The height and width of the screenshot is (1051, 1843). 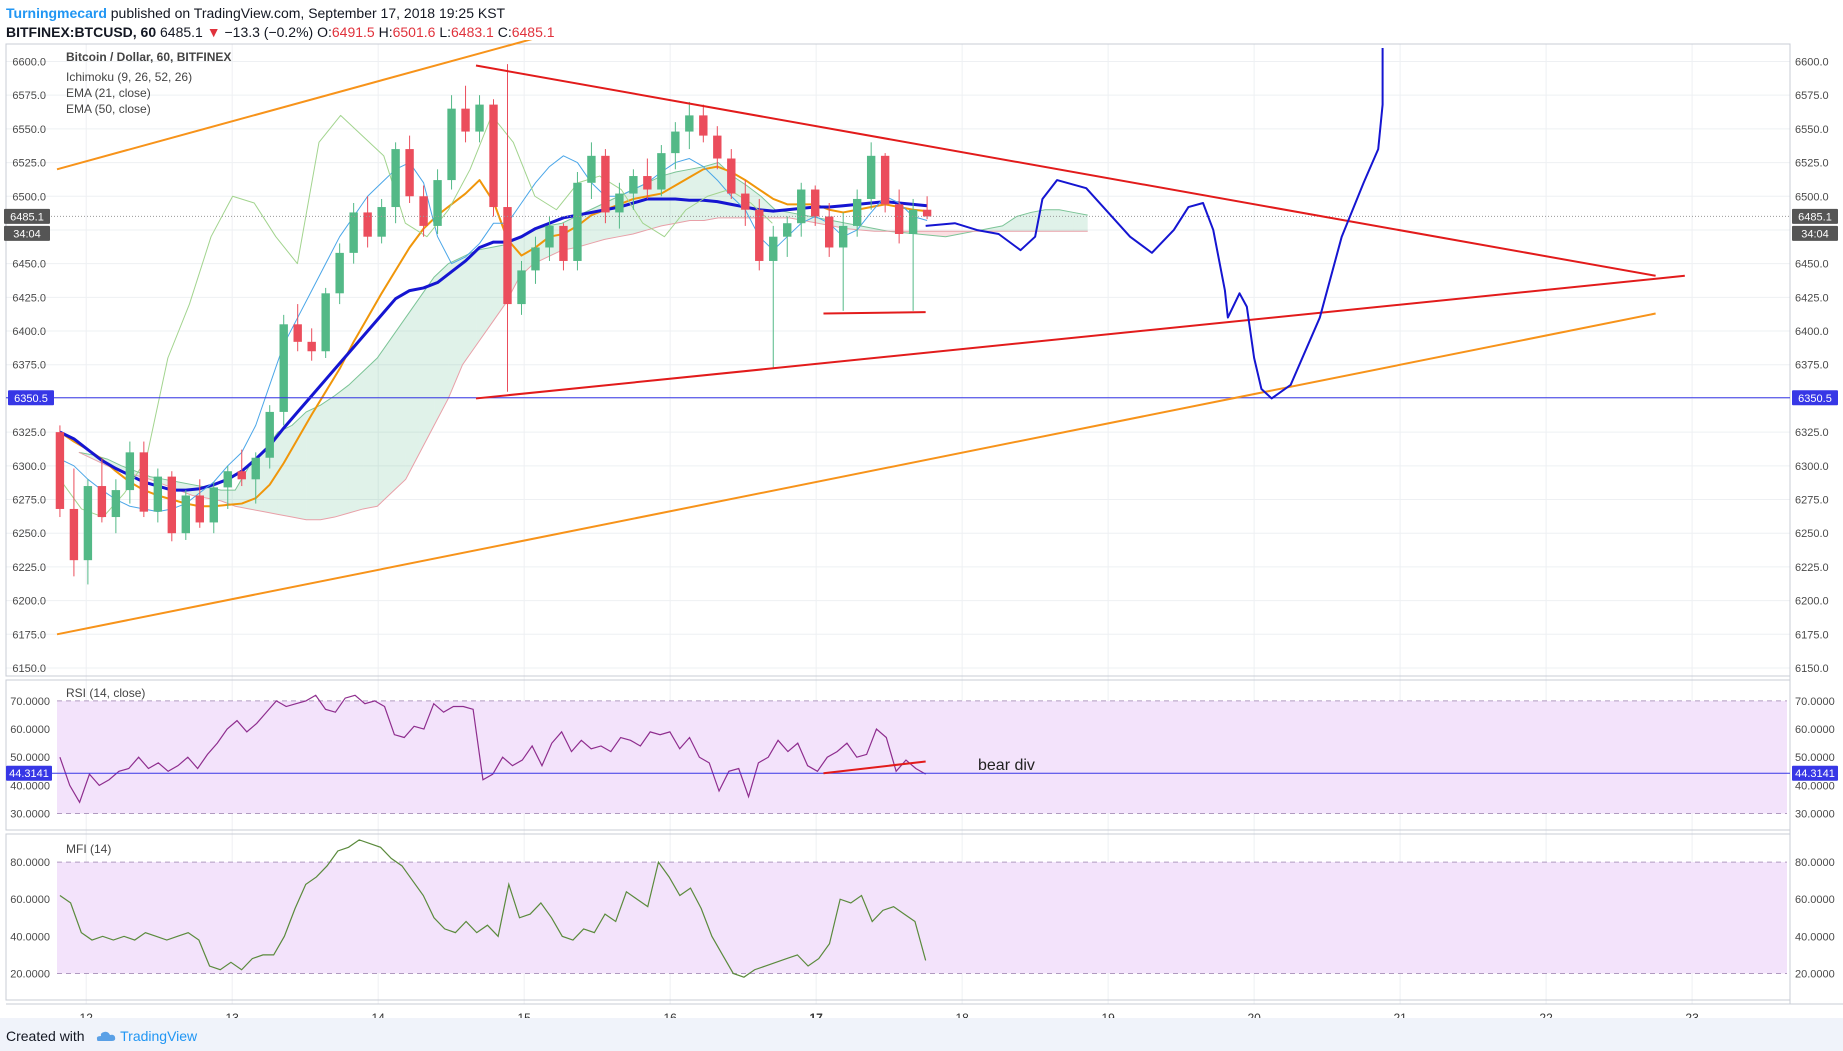 What do you see at coordinates (1154, 224) in the screenshot?
I see `projection-path` at bounding box center [1154, 224].